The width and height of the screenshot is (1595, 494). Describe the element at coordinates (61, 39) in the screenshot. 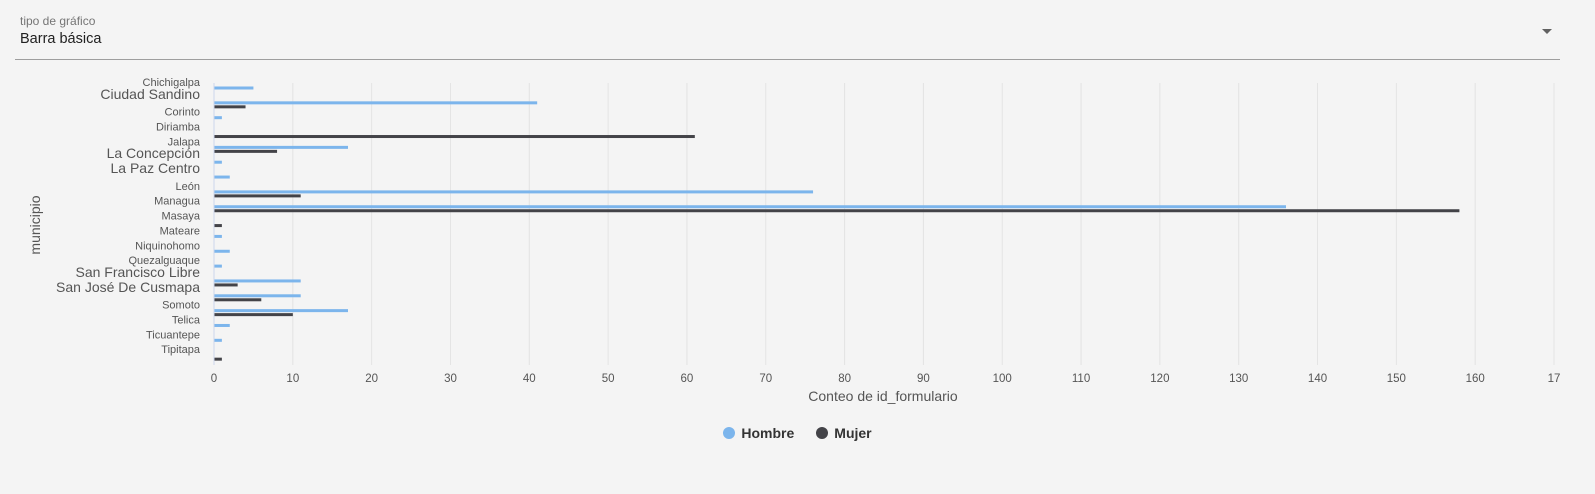

I see `chart-type-value: Barra básica` at that location.